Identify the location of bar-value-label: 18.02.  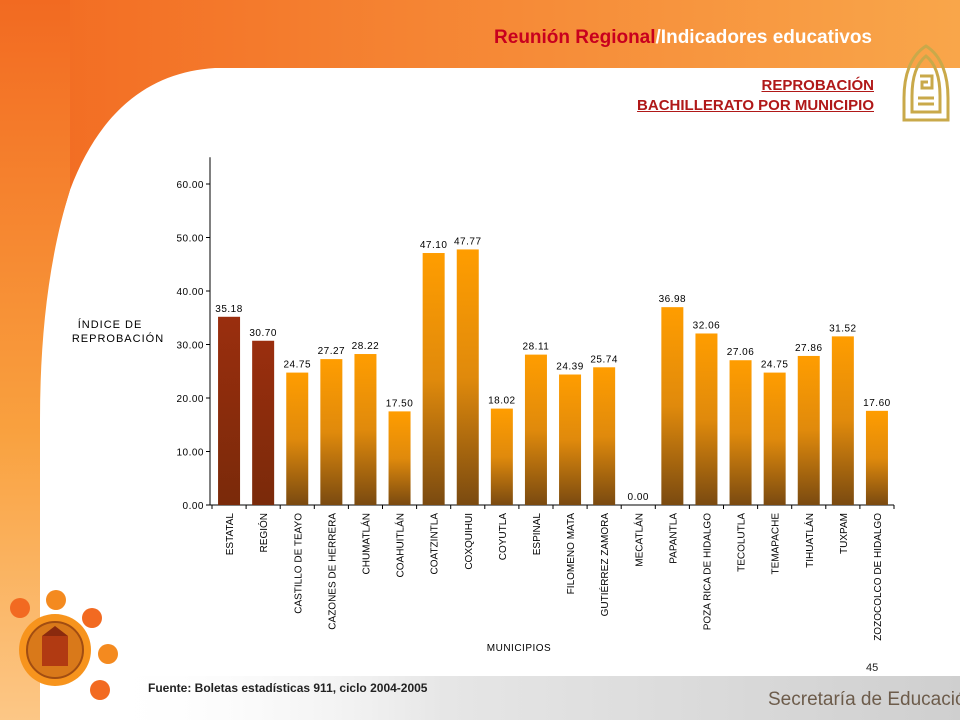
(502, 401).